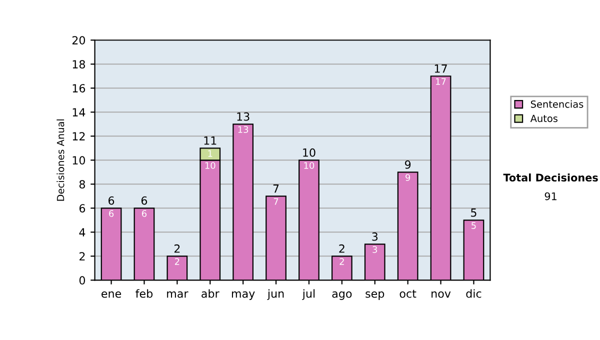 The image size is (600, 340). I want to click on data-label: 7, so click(276, 201).